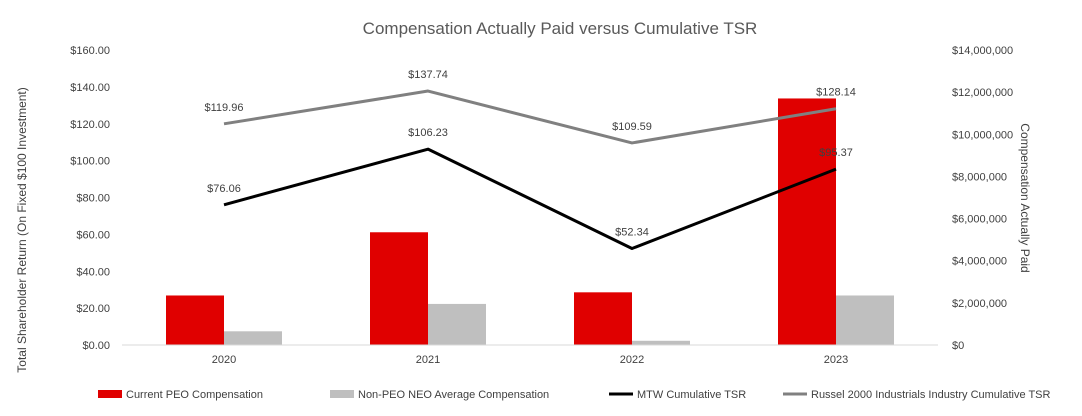 This screenshot has width=1082, height=416. I want to click on y-left-tick-label: $100.00, so click(90, 162).